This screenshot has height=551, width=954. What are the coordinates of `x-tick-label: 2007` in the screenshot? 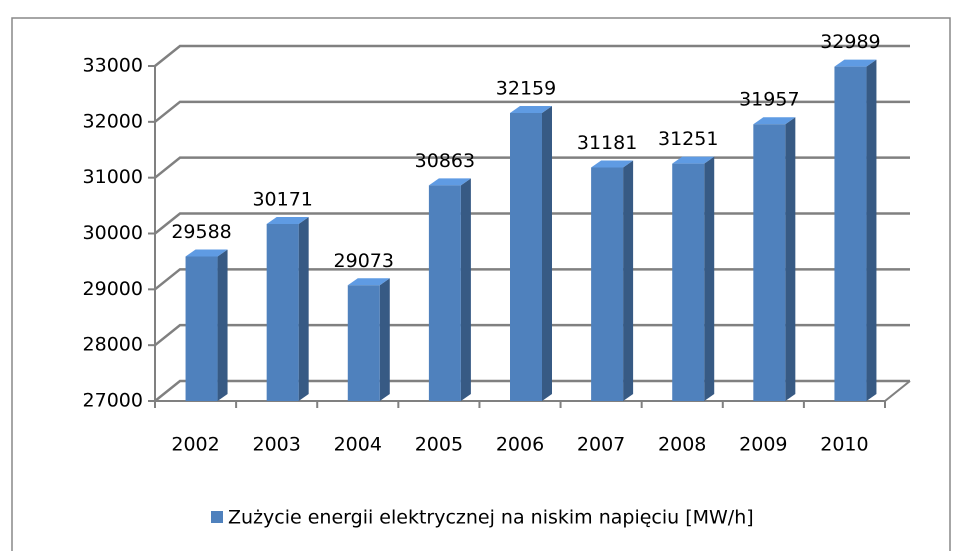 It's located at (601, 445).